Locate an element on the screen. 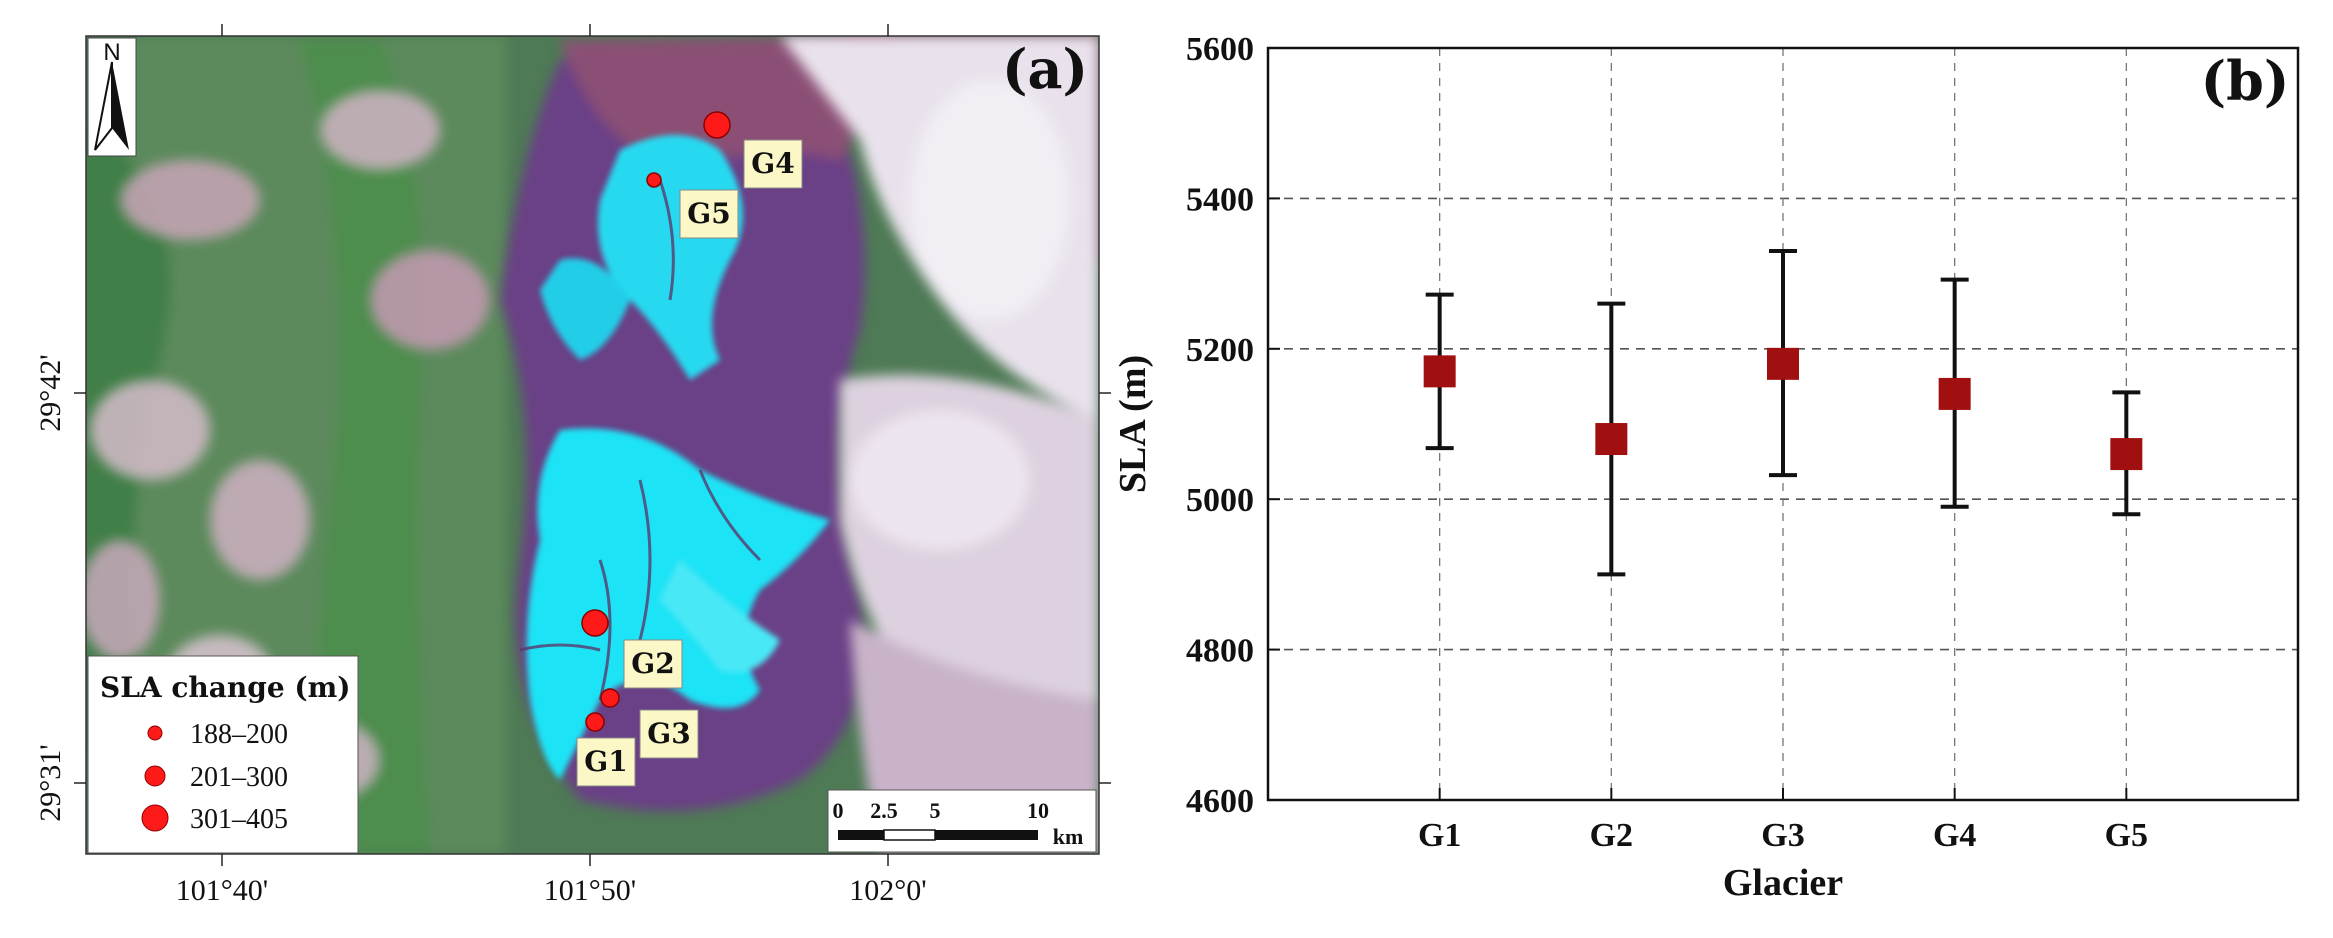 This screenshot has width=2333, height=938. y-tick-label: 5000 is located at coordinates (1220, 500).